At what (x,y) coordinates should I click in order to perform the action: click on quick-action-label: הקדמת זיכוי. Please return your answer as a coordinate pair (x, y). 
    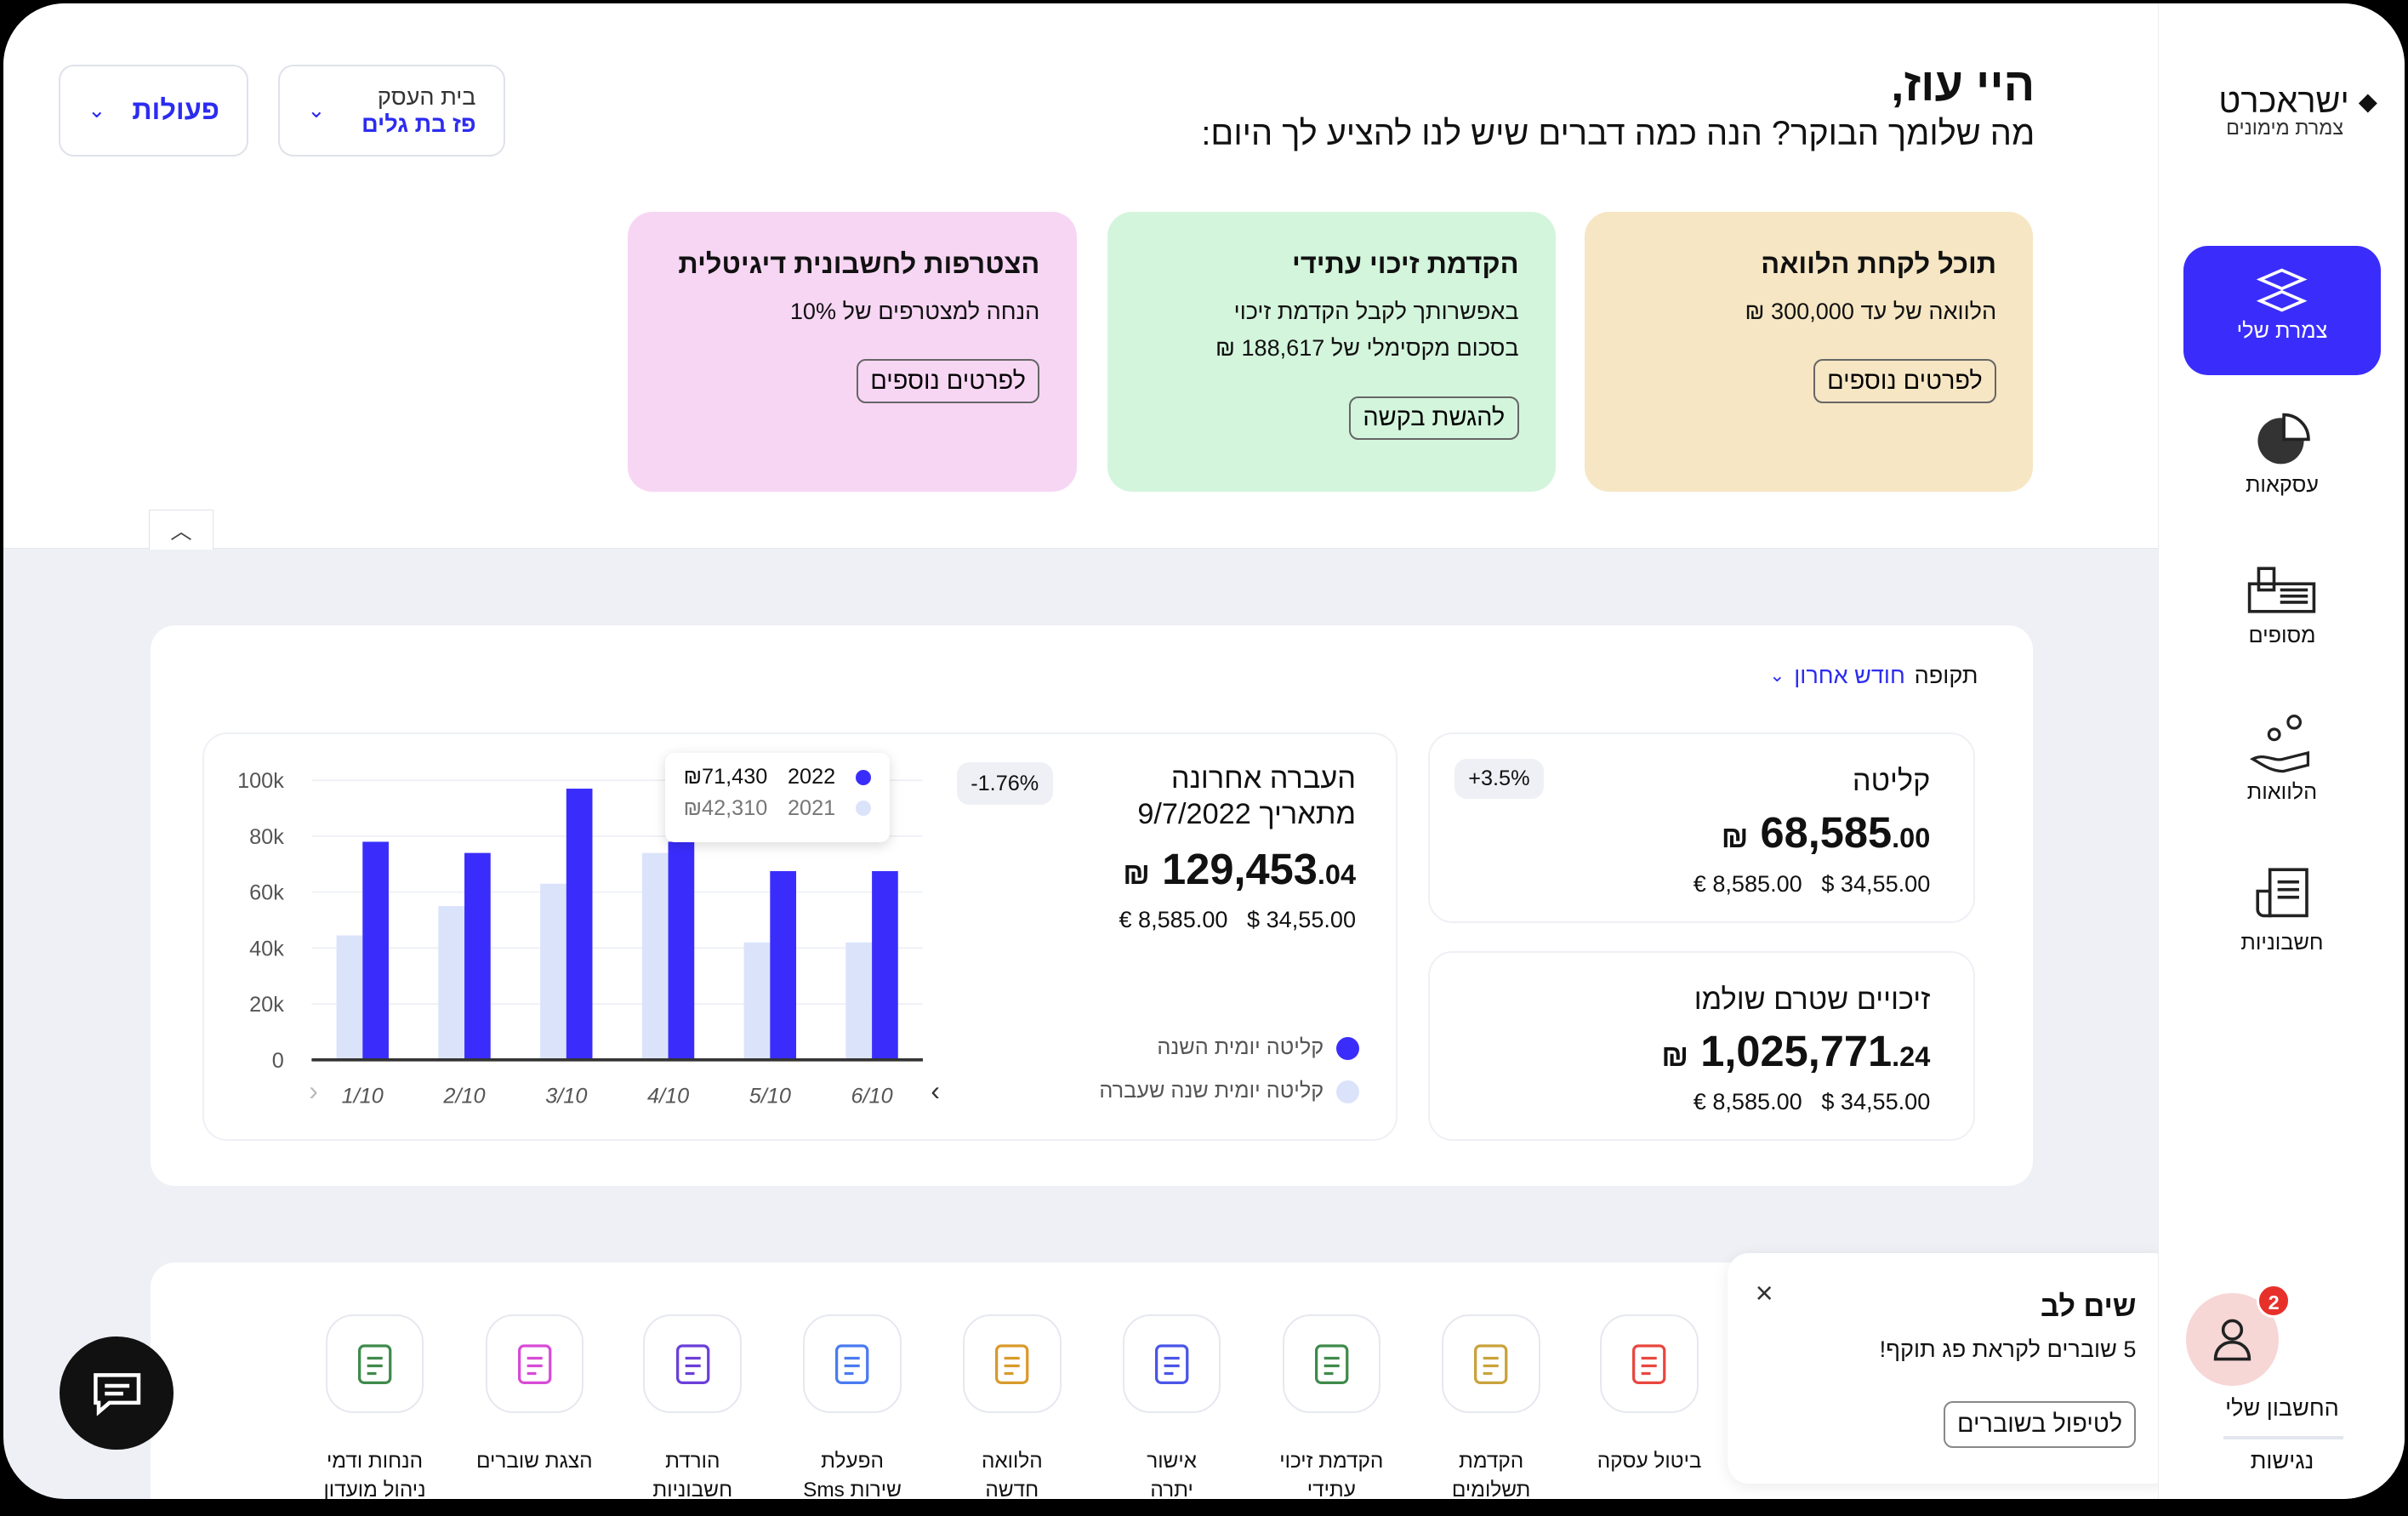
    Looking at the image, I should click on (1332, 1461).